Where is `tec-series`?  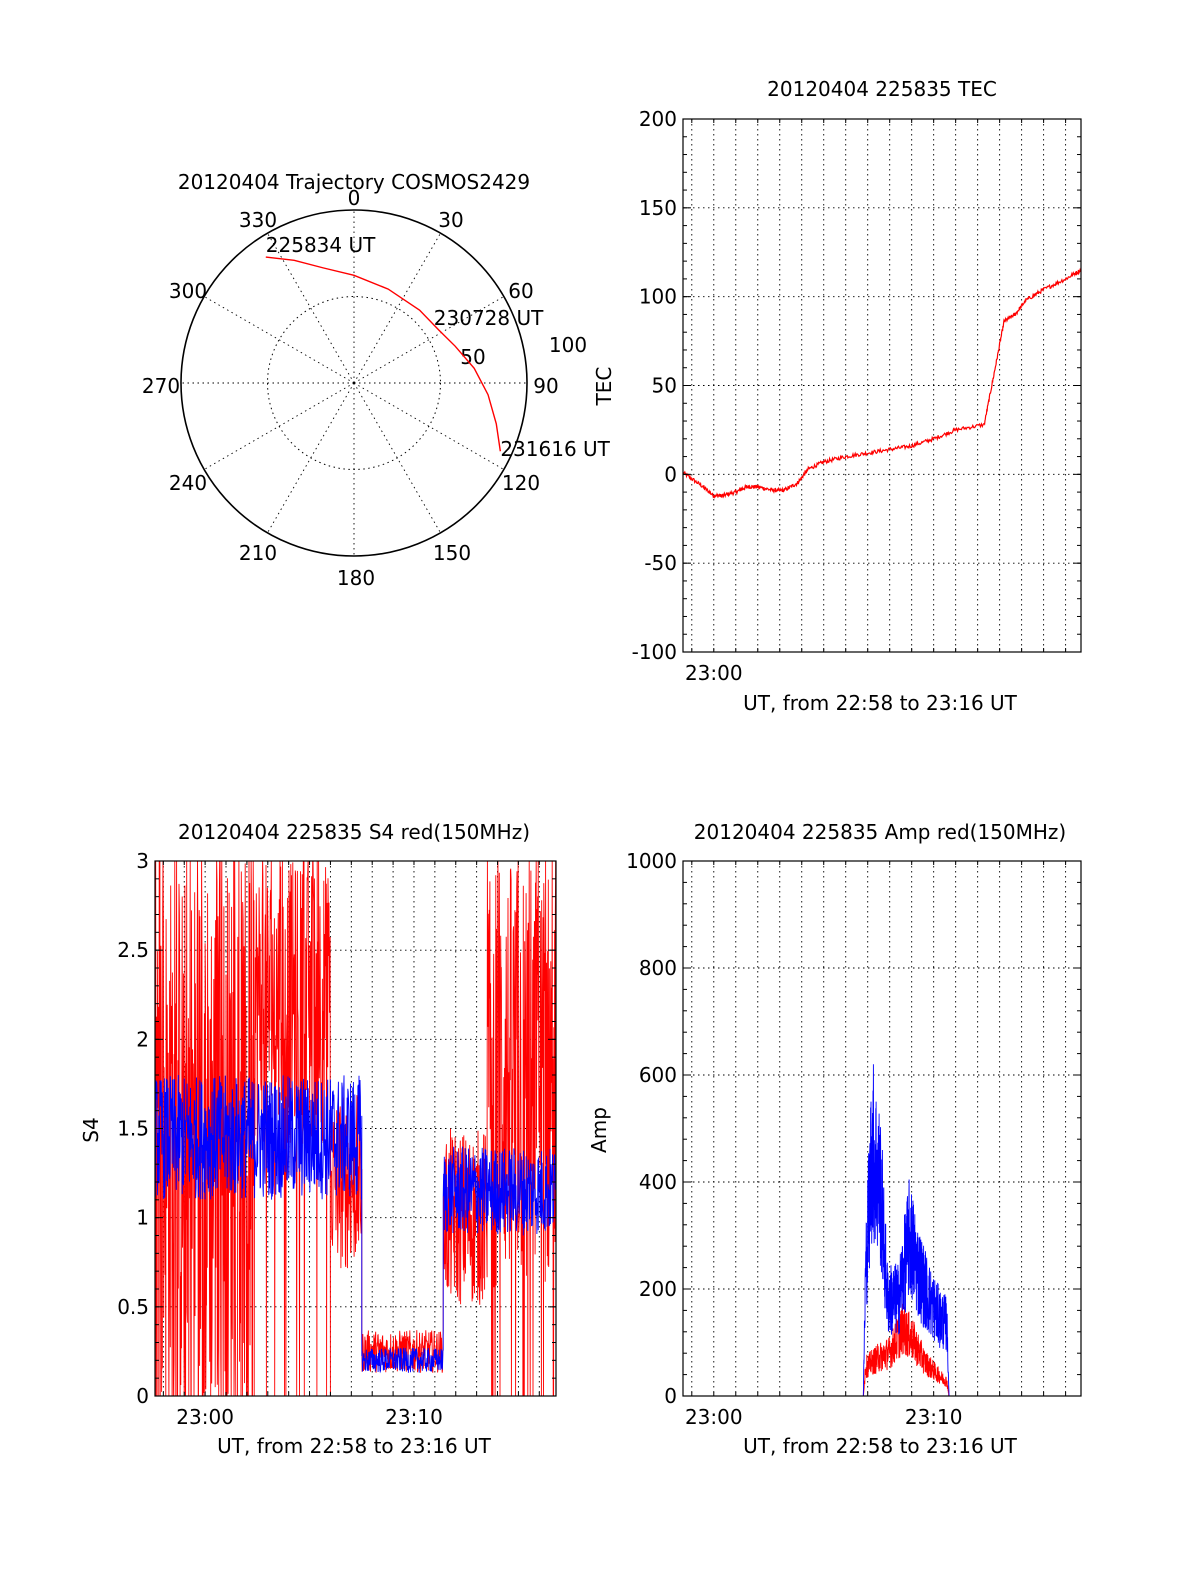 tec-series is located at coordinates (882, 383).